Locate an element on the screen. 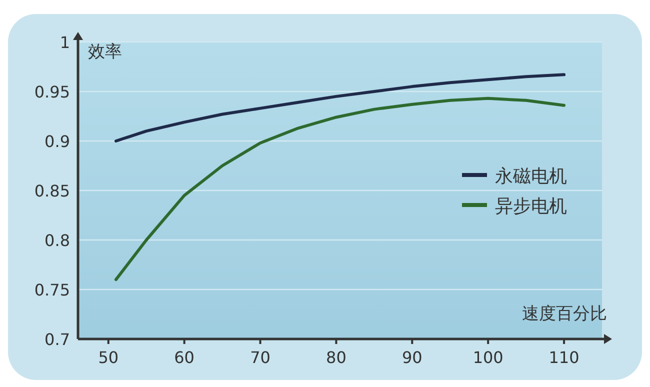 The height and width of the screenshot is (387, 650). line-series is located at coordinates (340, 107).